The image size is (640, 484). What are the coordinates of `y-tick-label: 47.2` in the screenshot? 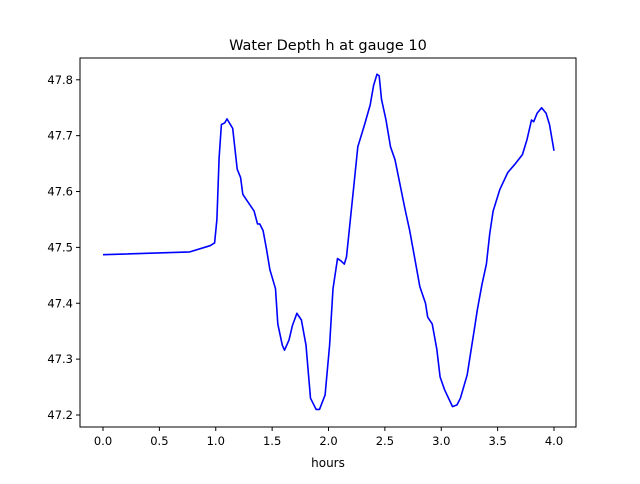 It's located at (60, 415).